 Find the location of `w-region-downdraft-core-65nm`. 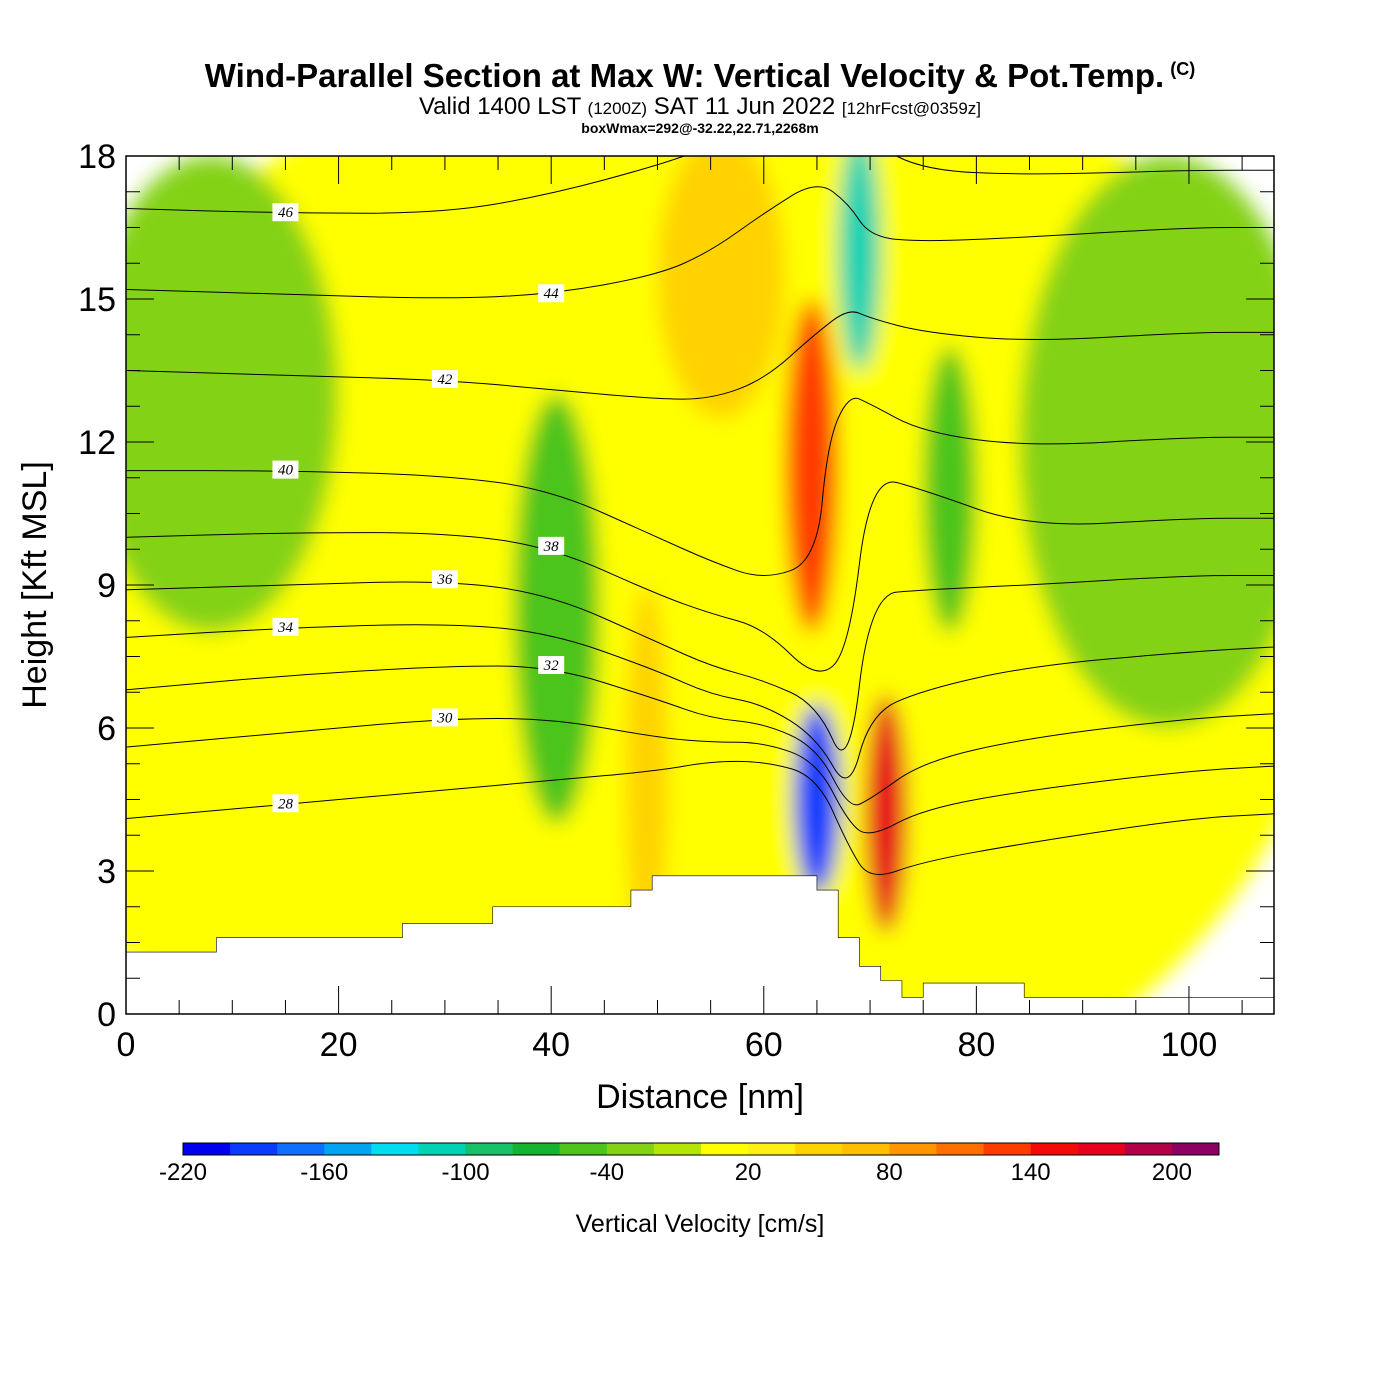

w-region-downdraft-core-65nm is located at coordinates (817, 799).